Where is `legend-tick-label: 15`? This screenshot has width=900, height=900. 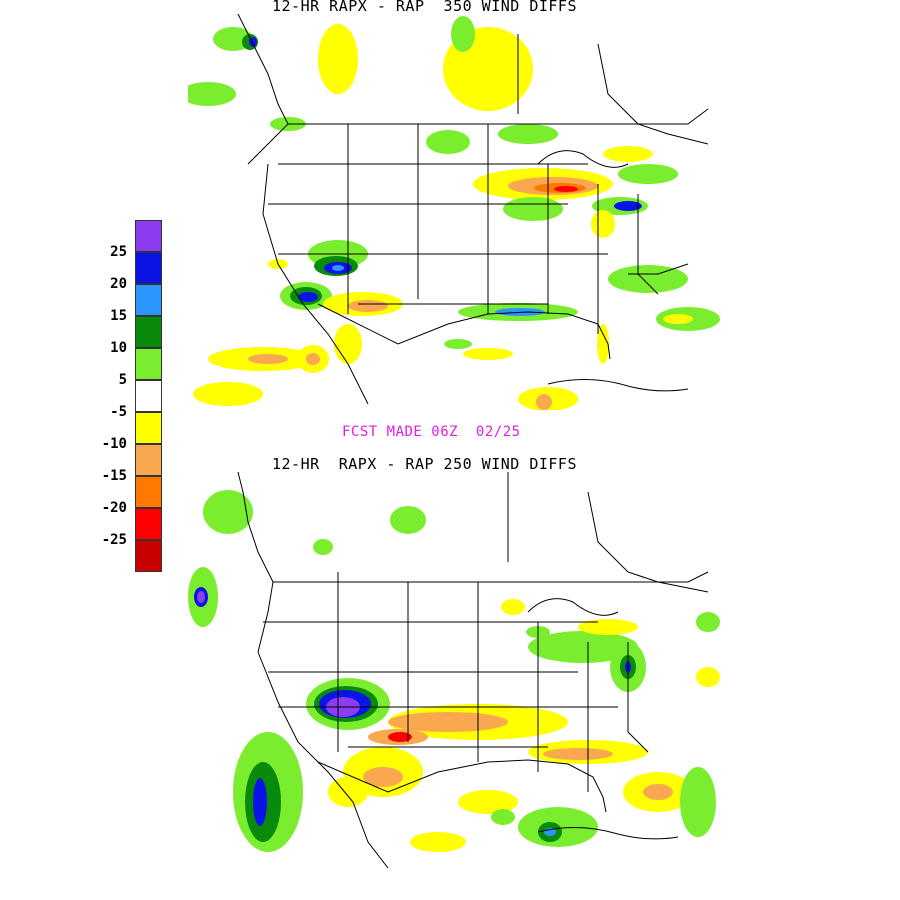 legend-tick-label: 15 is located at coordinates (118, 316).